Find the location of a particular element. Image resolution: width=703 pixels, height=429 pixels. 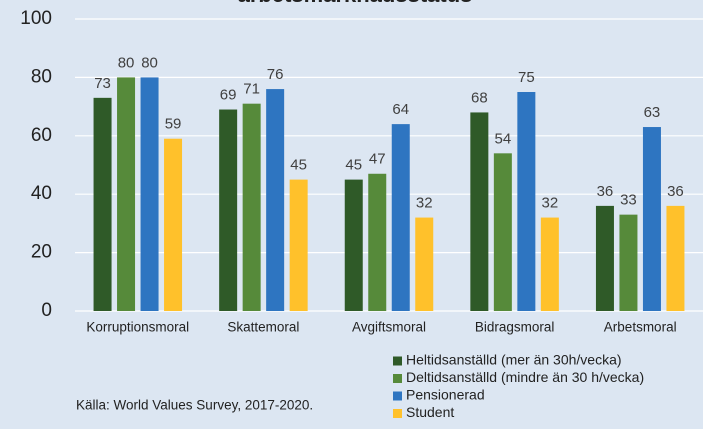

x-tick-label: Bidragsmoral is located at coordinates (515, 327).